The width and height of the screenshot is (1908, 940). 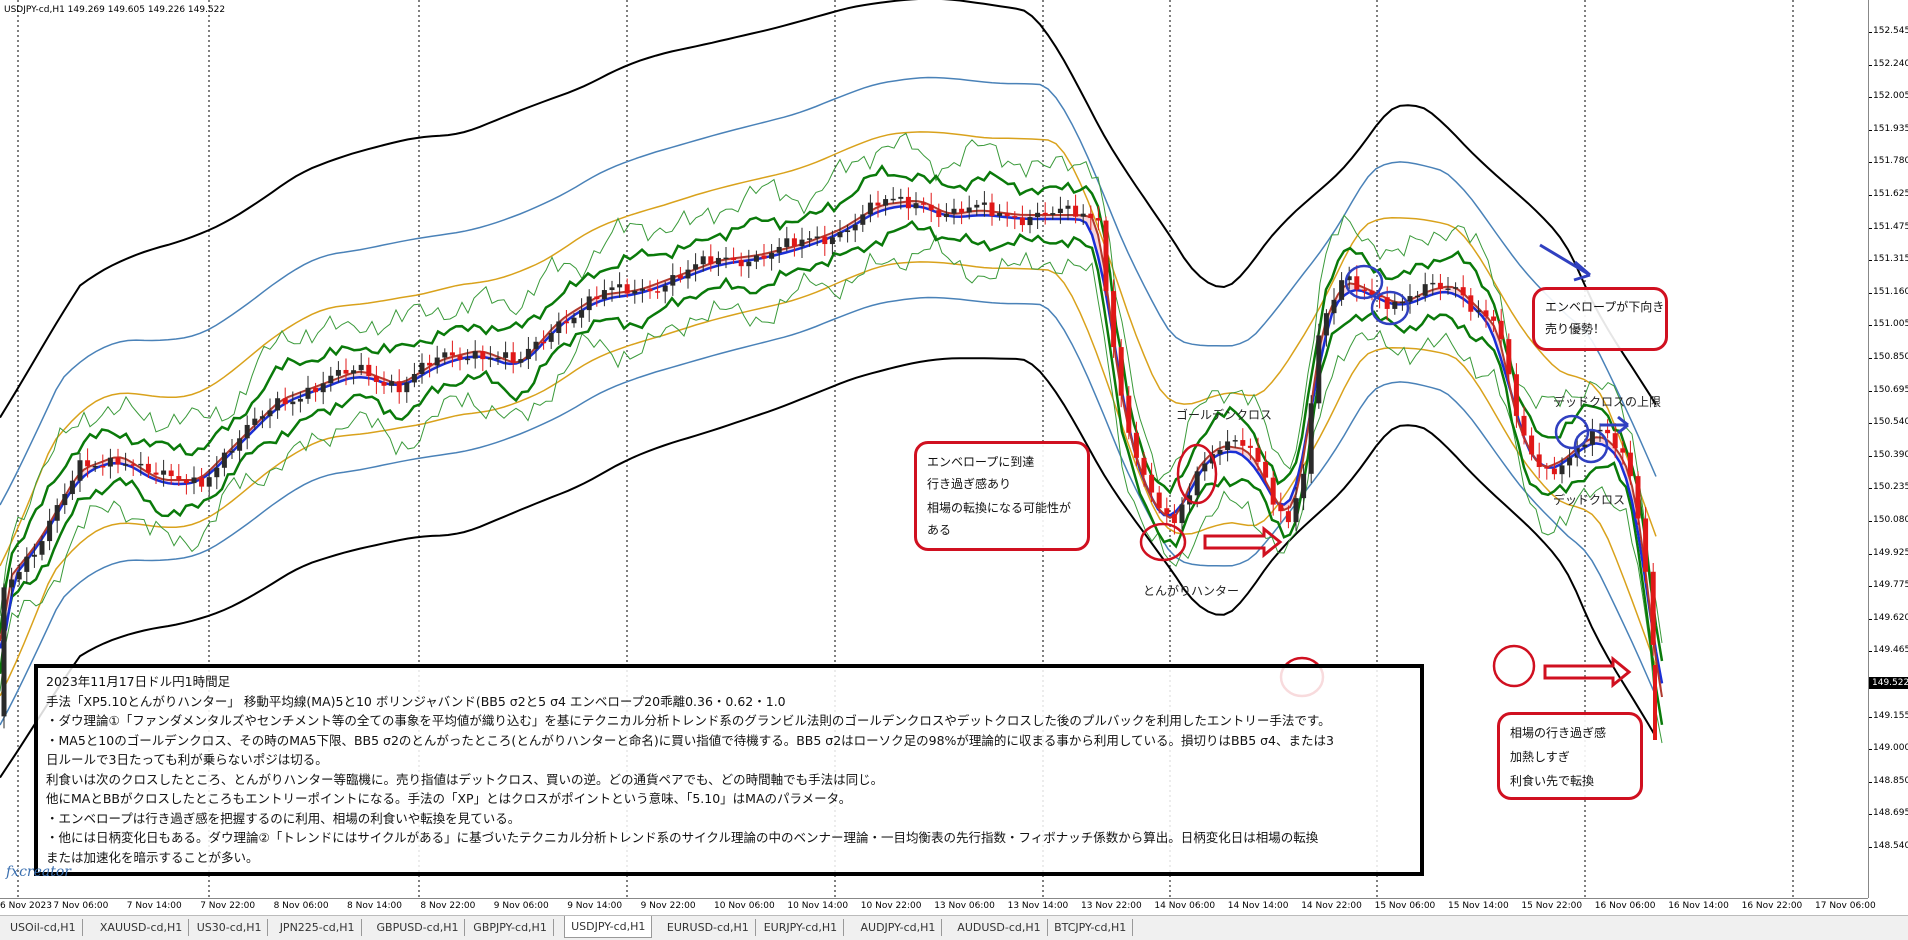 What do you see at coordinates (801, 927) in the screenshot?
I see `chart-tab: EURJPY-cd,H1` at bounding box center [801, 927].